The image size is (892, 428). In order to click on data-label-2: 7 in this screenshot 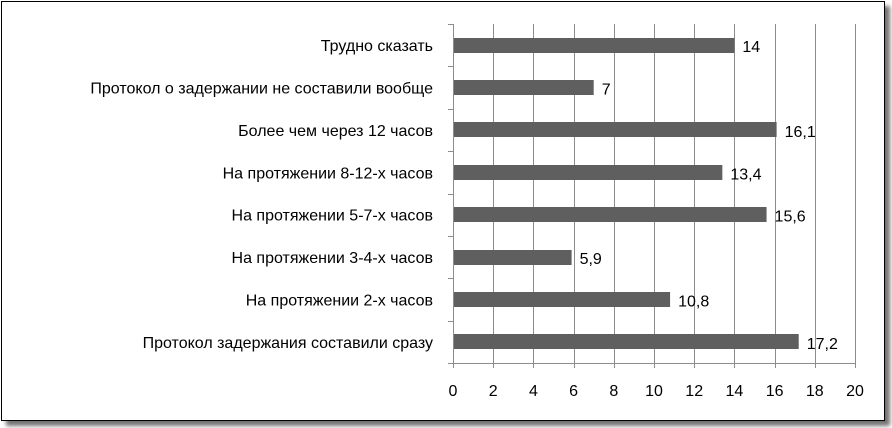, I will do `click(606, 90)`.